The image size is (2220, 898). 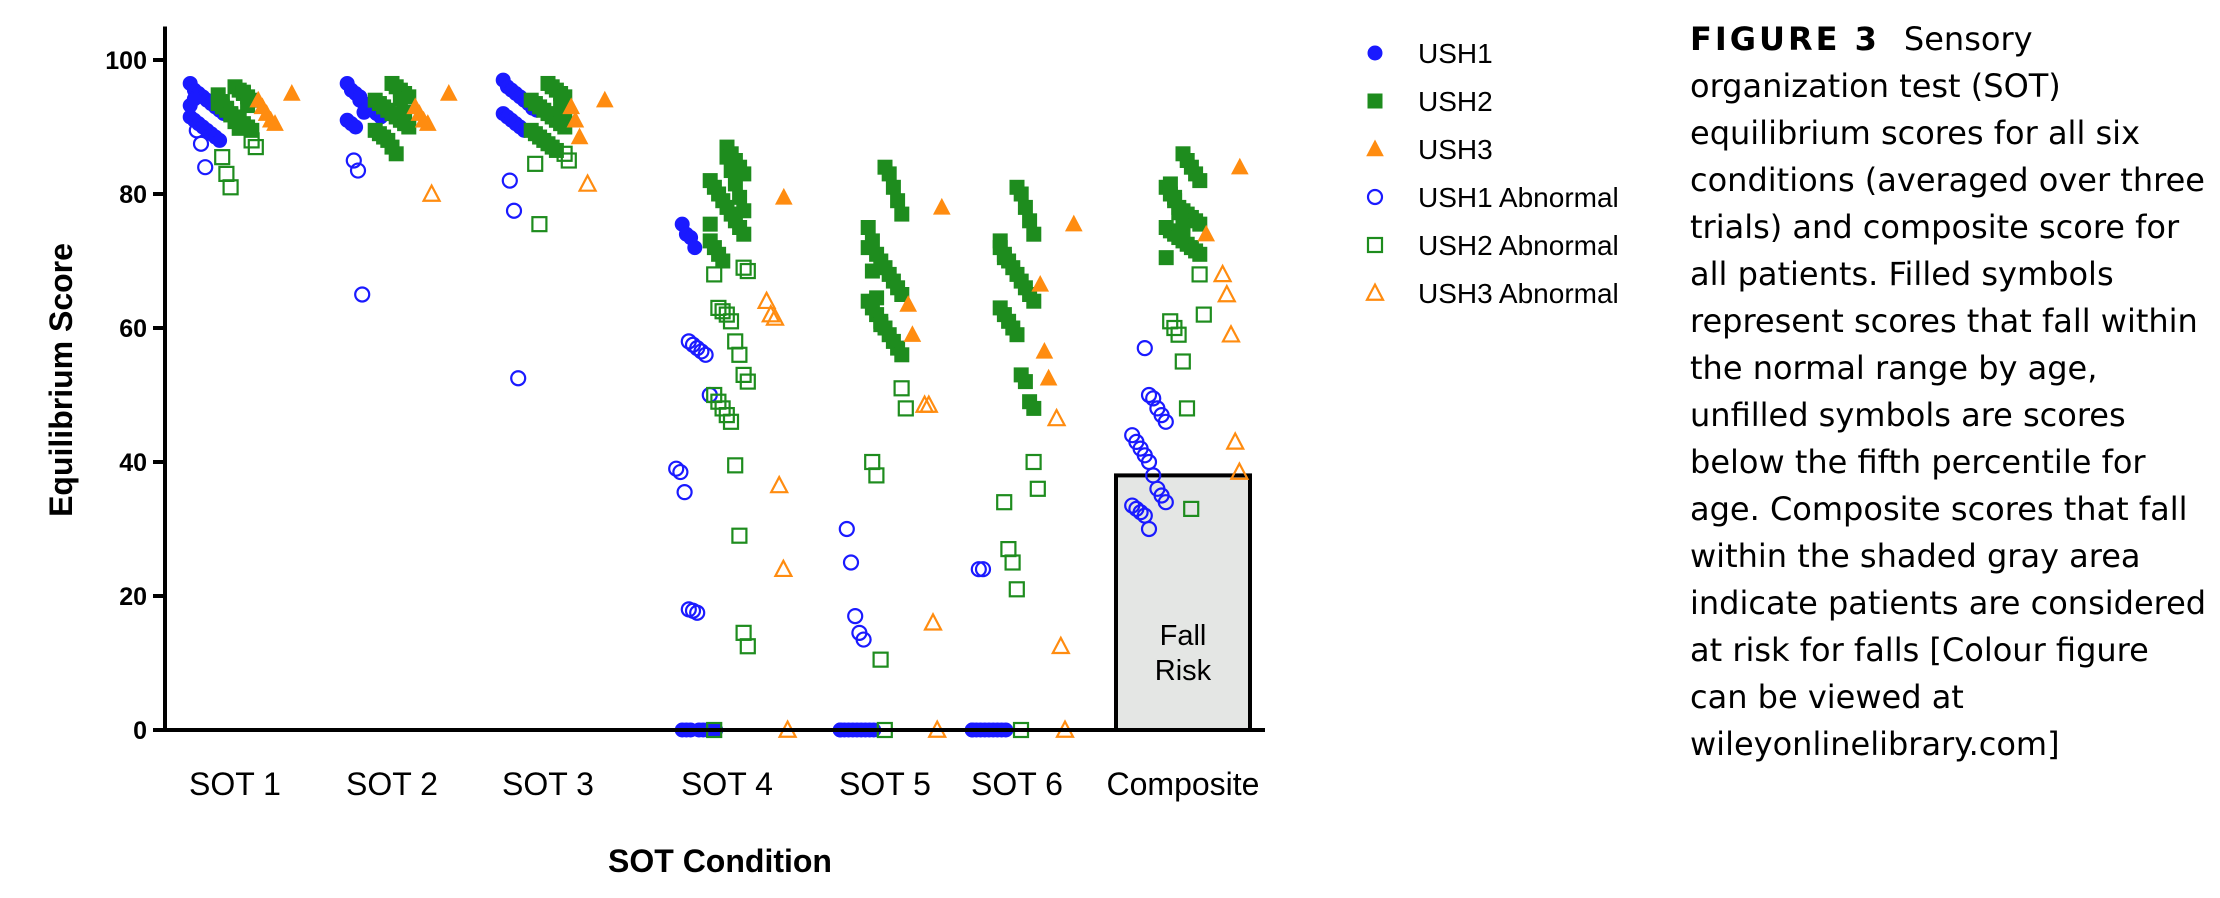 What do you see at coordinates (1183, 784) in the screenshot?
I see `x-tick-label: Composite` at bounding box center [1183, 784].